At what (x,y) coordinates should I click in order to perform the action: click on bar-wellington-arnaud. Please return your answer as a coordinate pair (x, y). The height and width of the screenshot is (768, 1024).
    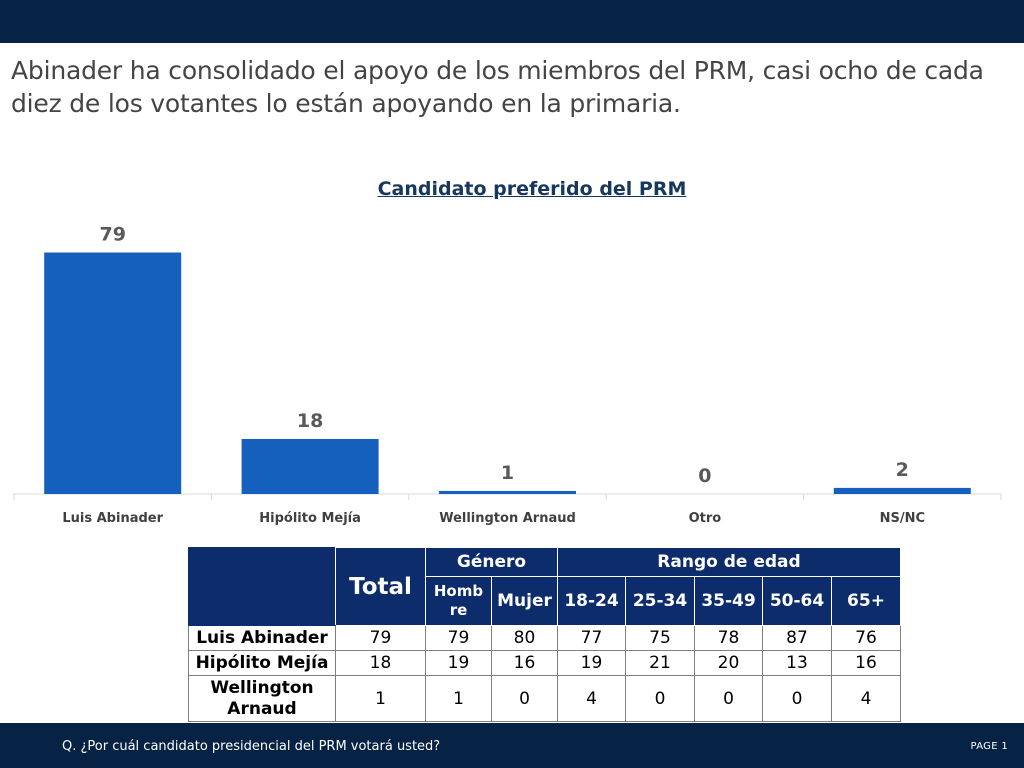
    Looking at the image, I should click on (507, 492).